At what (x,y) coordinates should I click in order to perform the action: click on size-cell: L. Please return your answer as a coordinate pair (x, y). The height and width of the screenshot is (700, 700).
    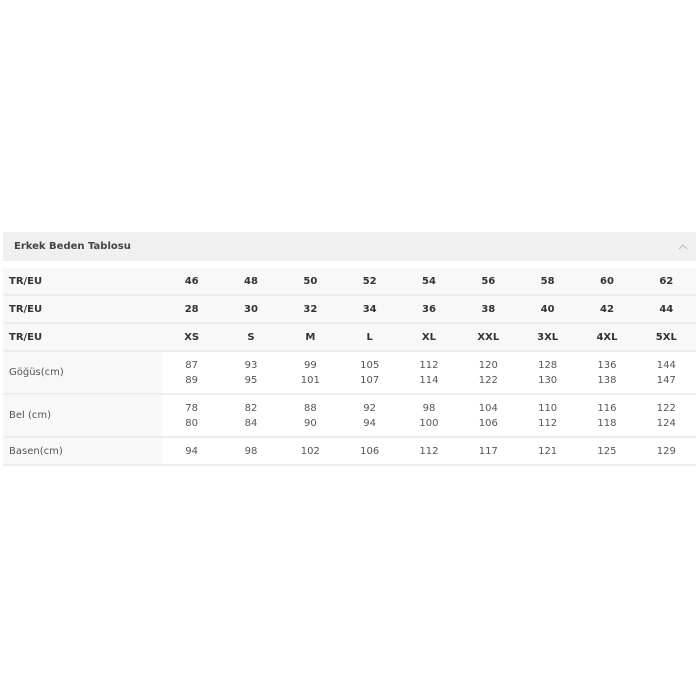
    Looking at the image, I should click on (369, 337).